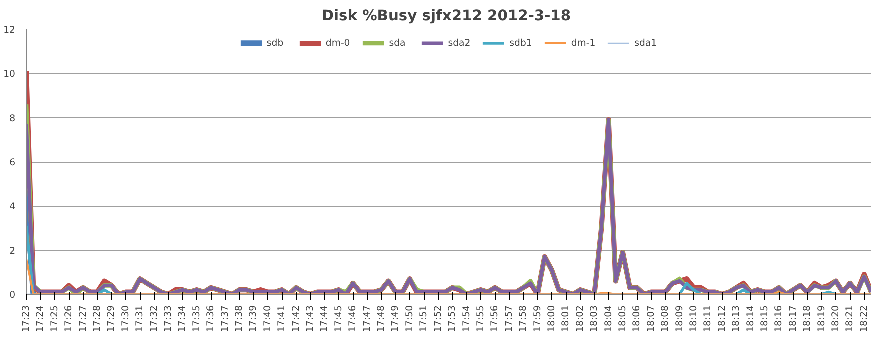  What do you see at coordinates (182, 318) in the screenshot?
I see `x-tick-label: 17:34` at bounding box center [182, 318].